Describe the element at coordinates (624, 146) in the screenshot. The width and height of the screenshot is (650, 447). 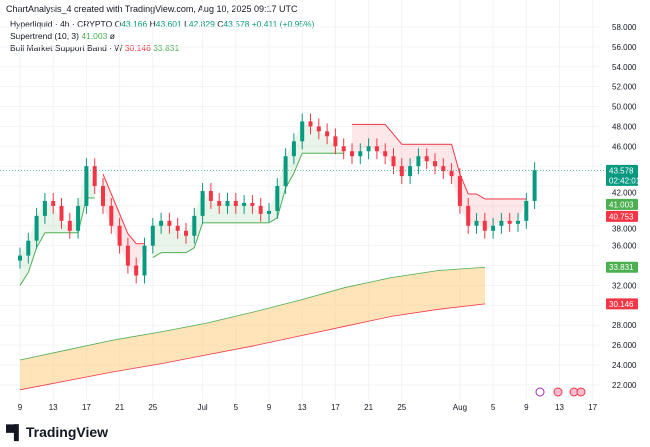
I see `y-tick-label: 46.000` at that location.